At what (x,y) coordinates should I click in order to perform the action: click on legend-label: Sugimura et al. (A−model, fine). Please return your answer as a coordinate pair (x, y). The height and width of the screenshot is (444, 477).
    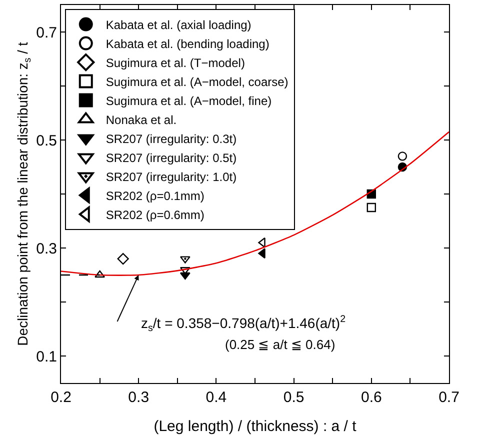
    Looking at the image, I should click on (189, 101).